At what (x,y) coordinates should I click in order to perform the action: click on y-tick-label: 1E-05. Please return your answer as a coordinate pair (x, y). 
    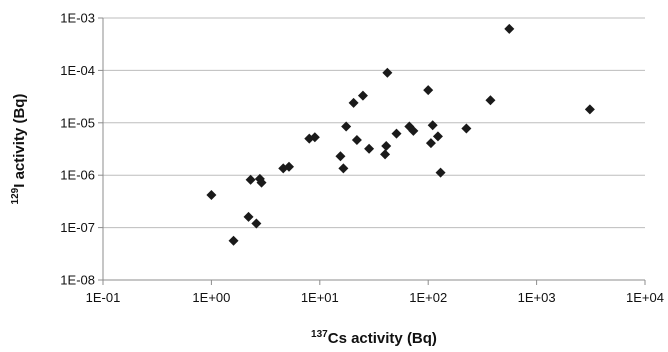
    Looking at the image, I should click on (77, 122).